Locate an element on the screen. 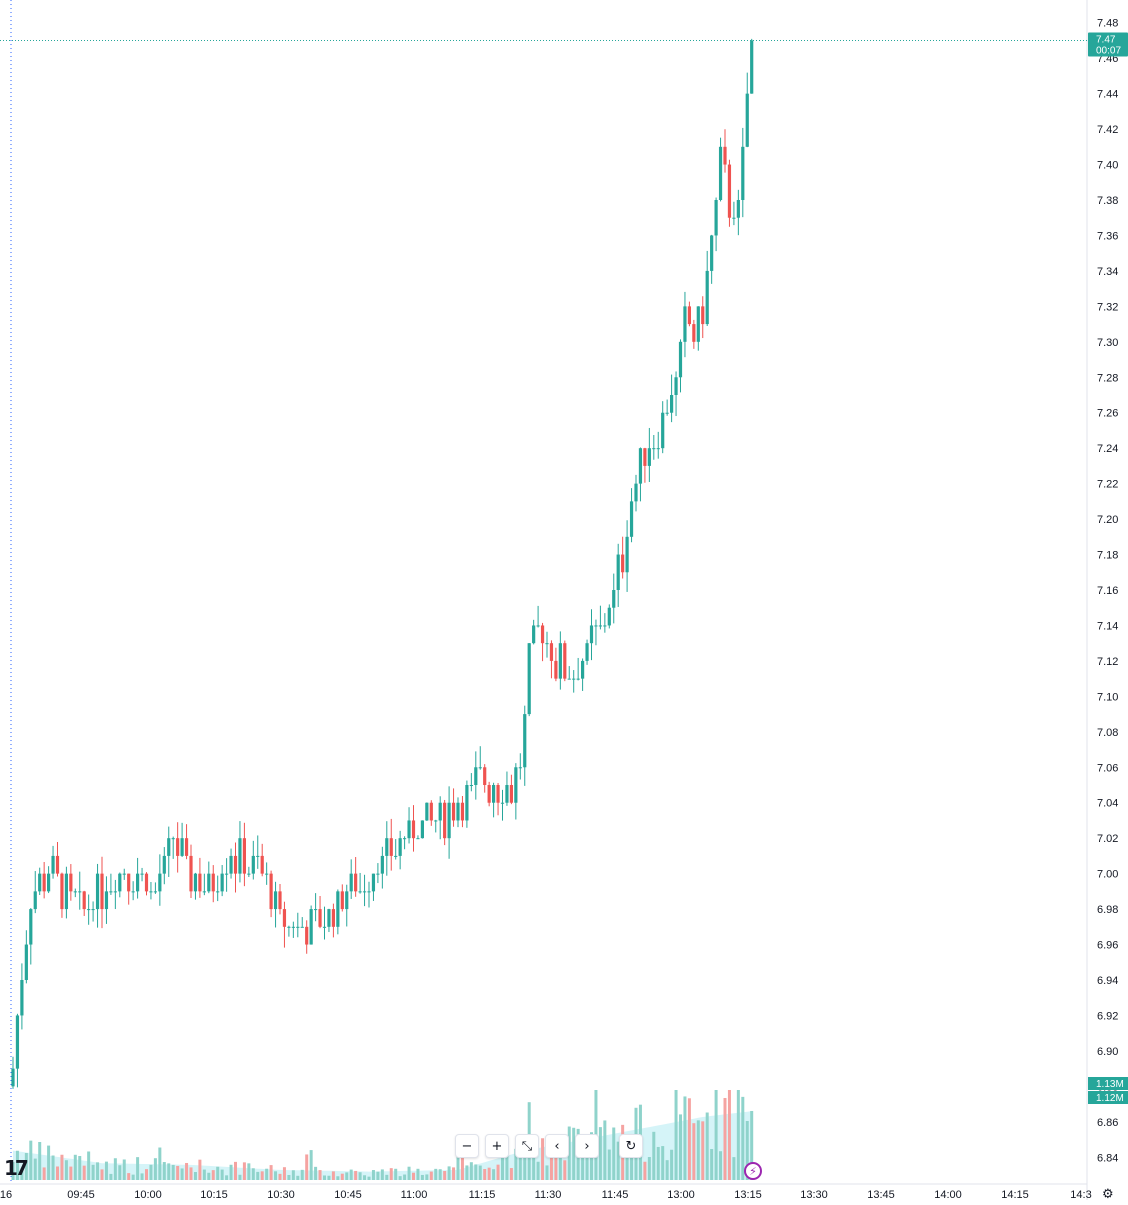 Image resolution: width=1128 pixels, height=1205 pixels. reset-chart-button: ⤡ is located at coordinates (527, 1146).